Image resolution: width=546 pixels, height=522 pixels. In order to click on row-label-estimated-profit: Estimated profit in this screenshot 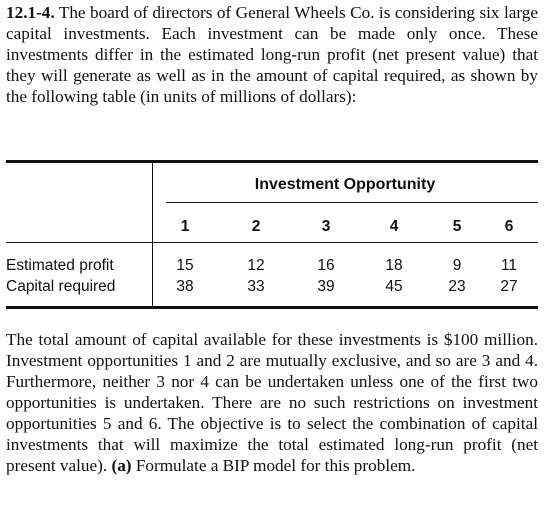, I will do `click(60, 265)`.